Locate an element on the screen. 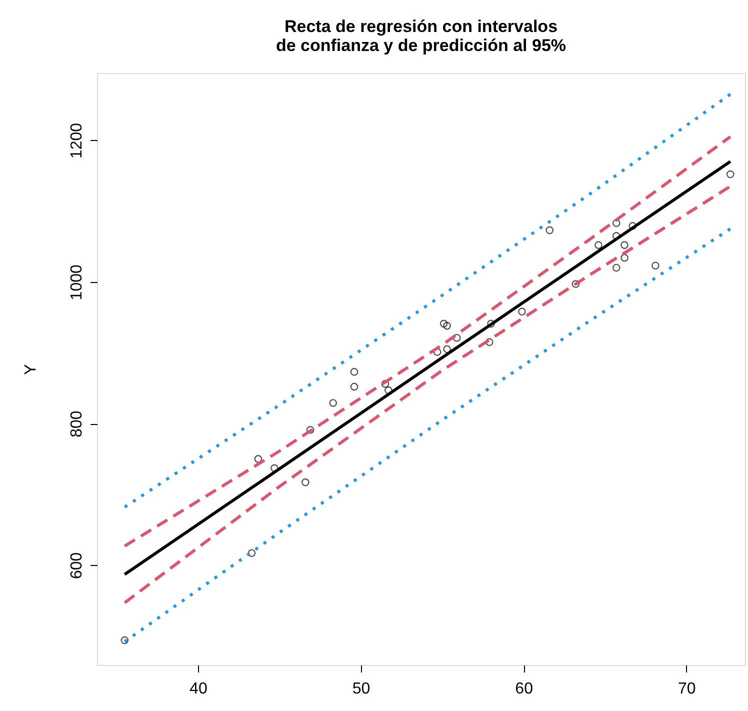  y-axis-title: Y is located at coordinates (31, 369).